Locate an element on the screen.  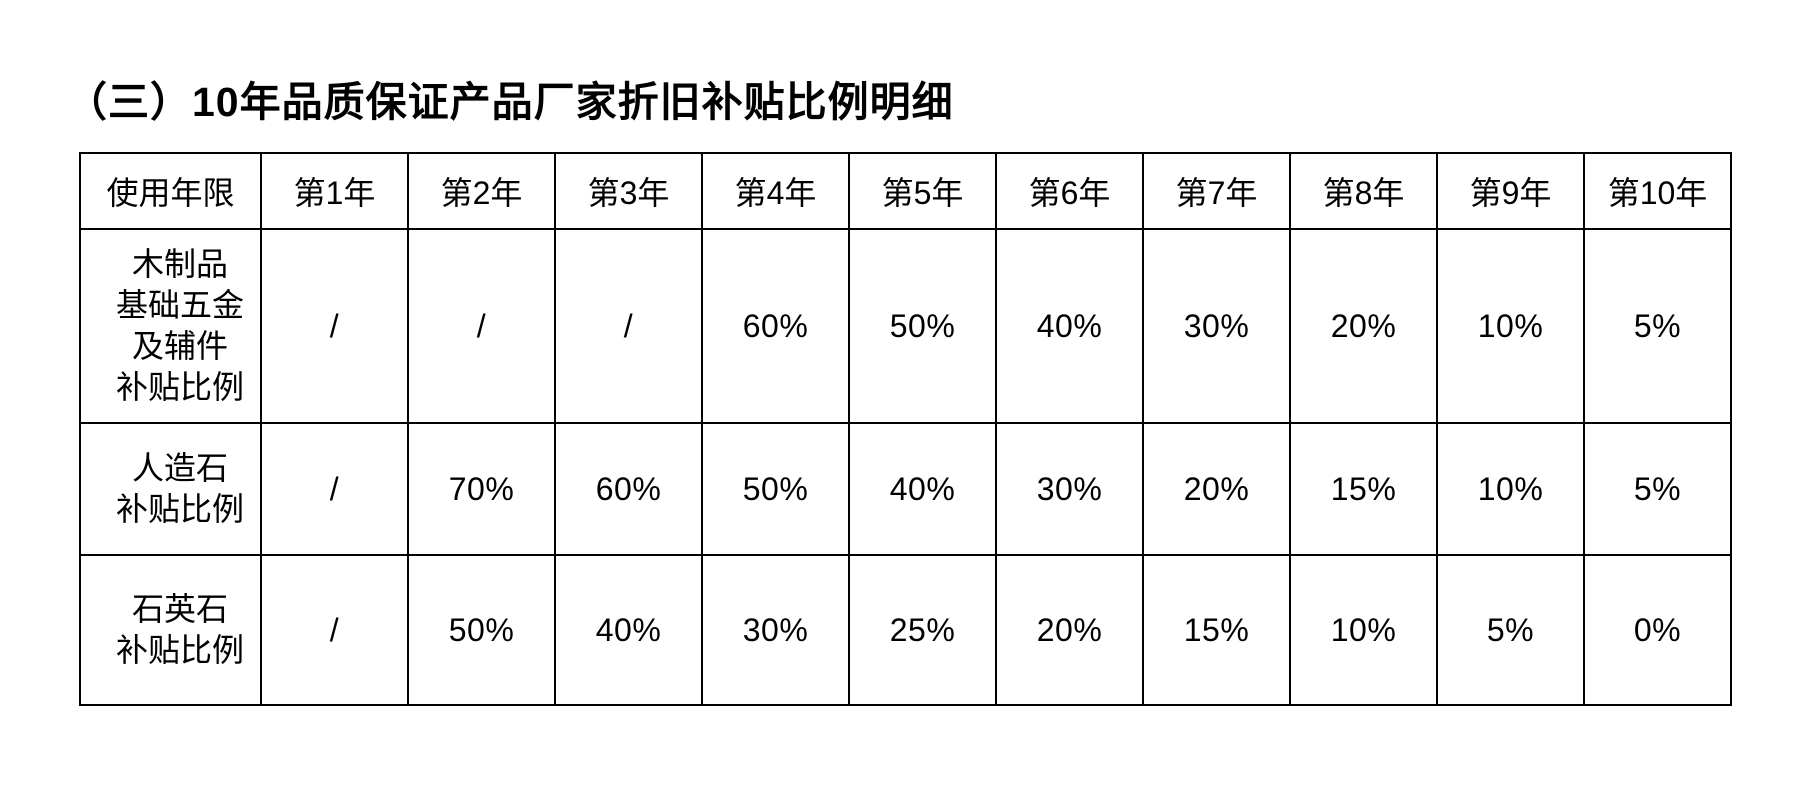
header-year-9: 第9年 is located at coordinates (1510, 191).